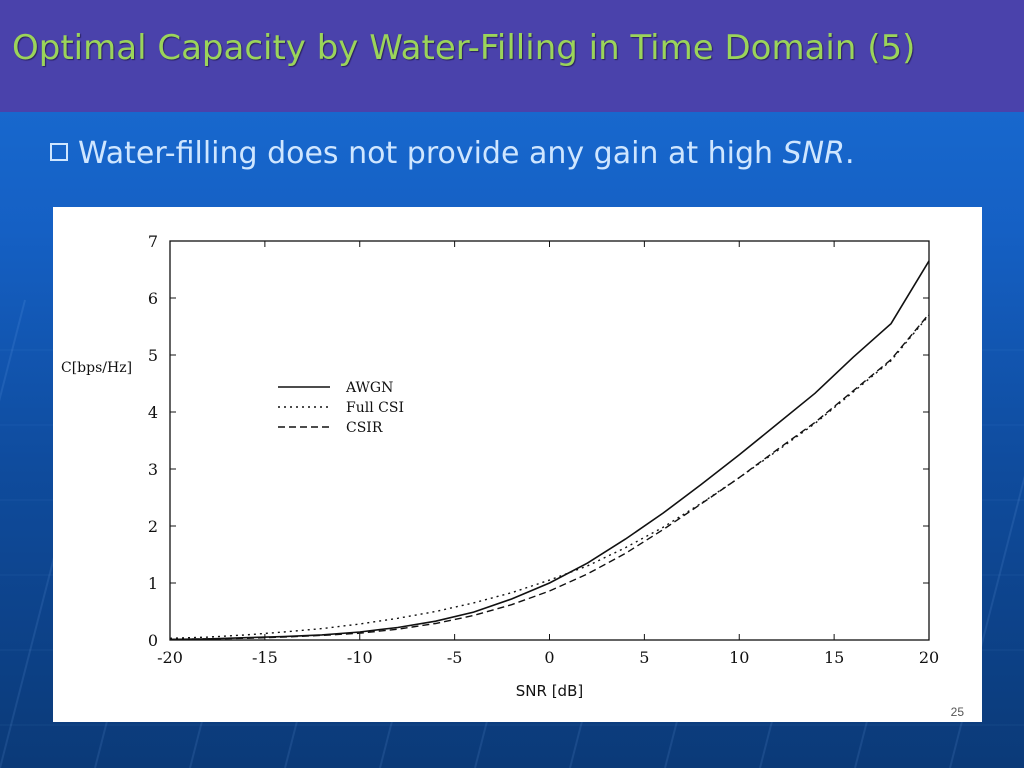 The image size is (1024, 768). I want to click on legend-label: AWGN, so click(369, 388).